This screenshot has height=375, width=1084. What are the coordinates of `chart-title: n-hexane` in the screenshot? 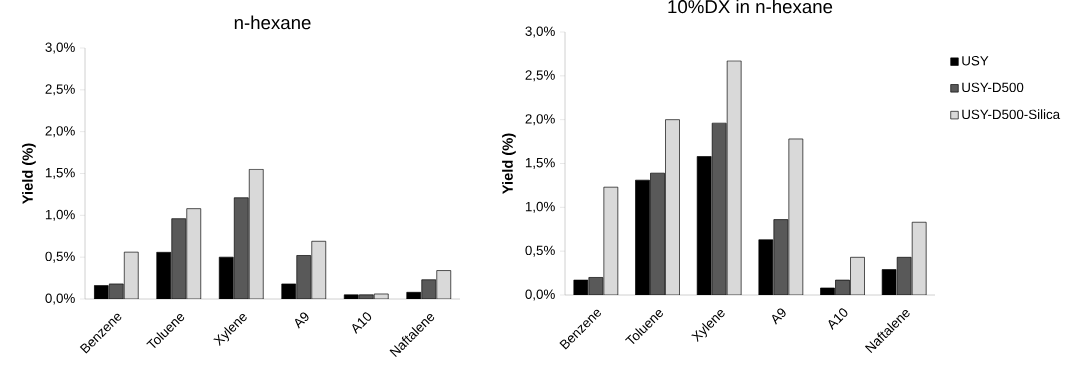 It's located at (272, 22).